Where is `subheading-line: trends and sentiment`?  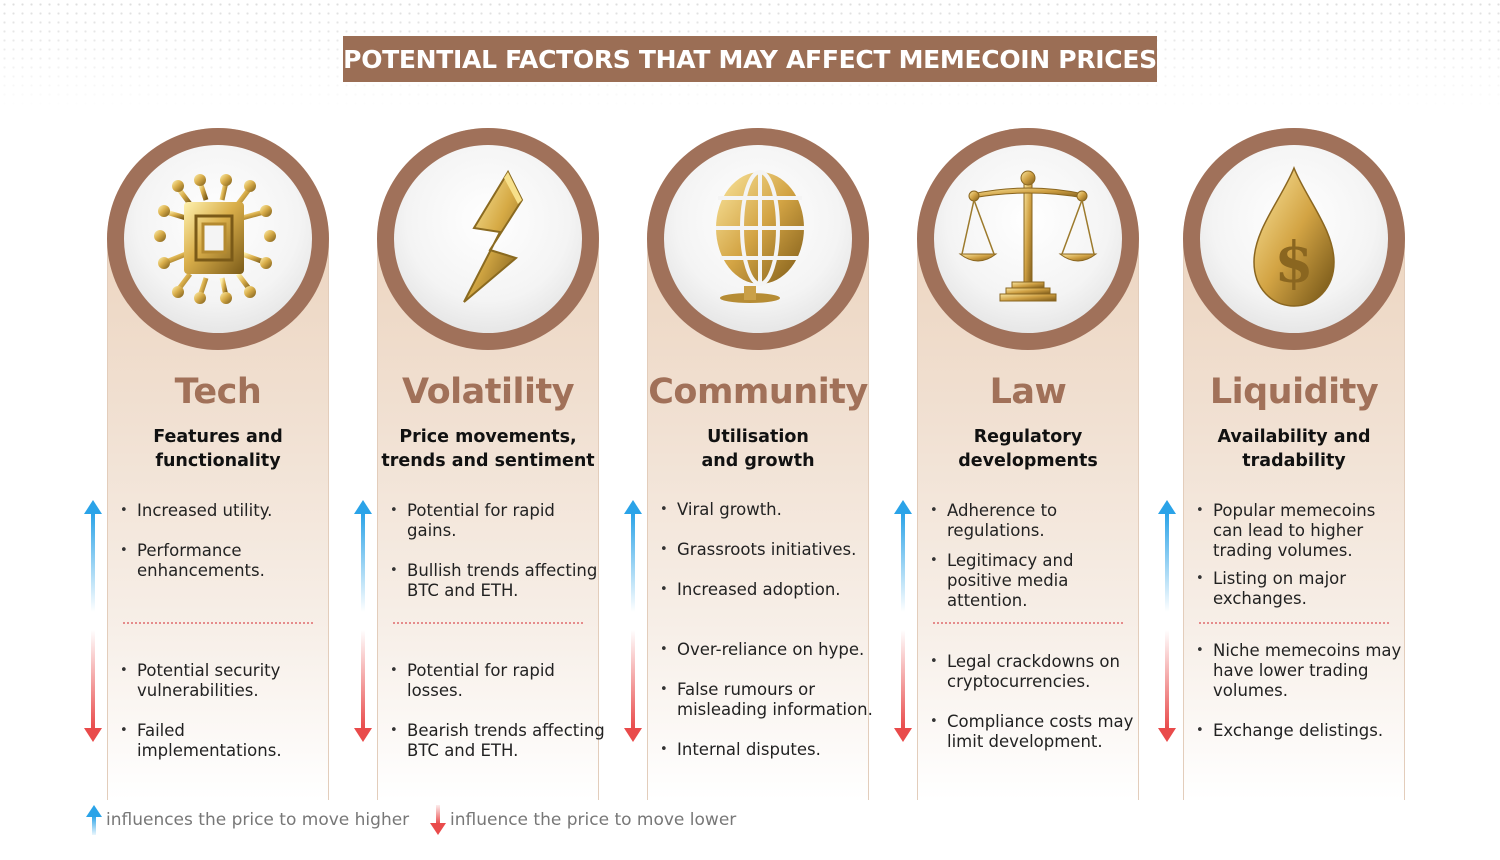
subheading-line: trends and sentiment is located at coordinates (488, 461).